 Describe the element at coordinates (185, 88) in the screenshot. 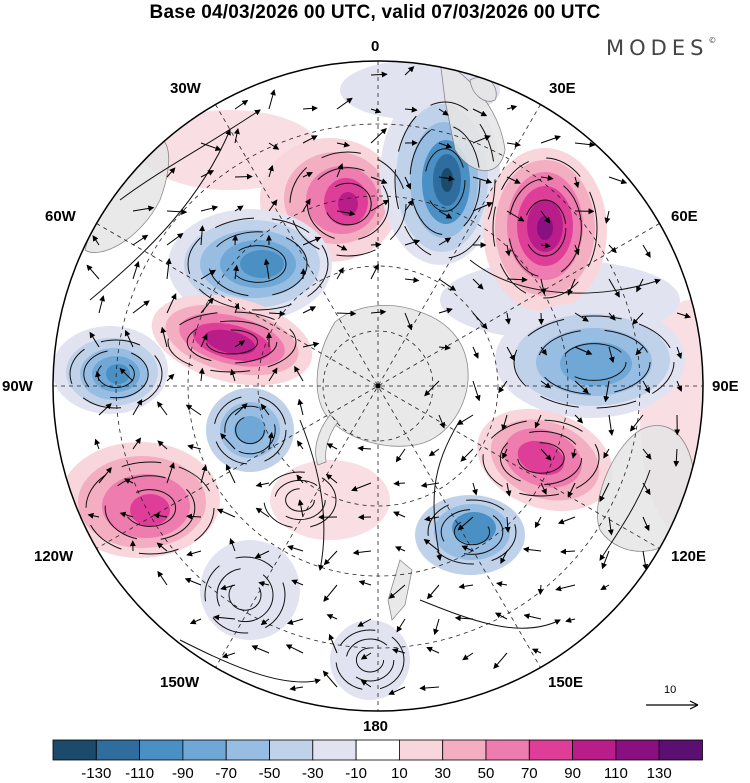

I see `lon-label-30w: 30W` at that location.